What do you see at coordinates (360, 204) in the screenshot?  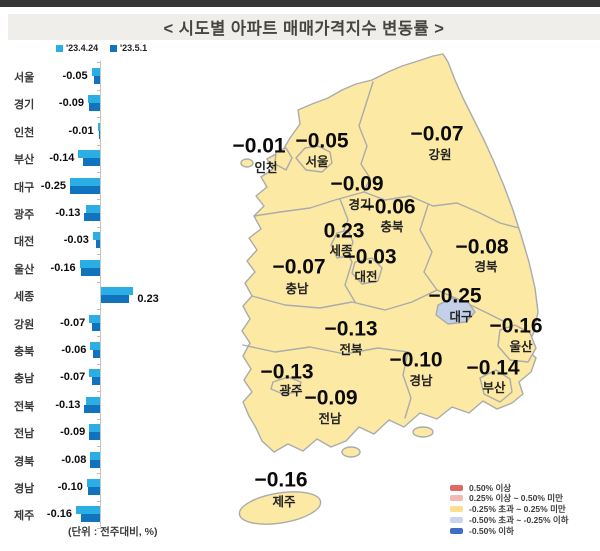 I see `map-region-name-text: 경기` at bounding box center [360, 204].